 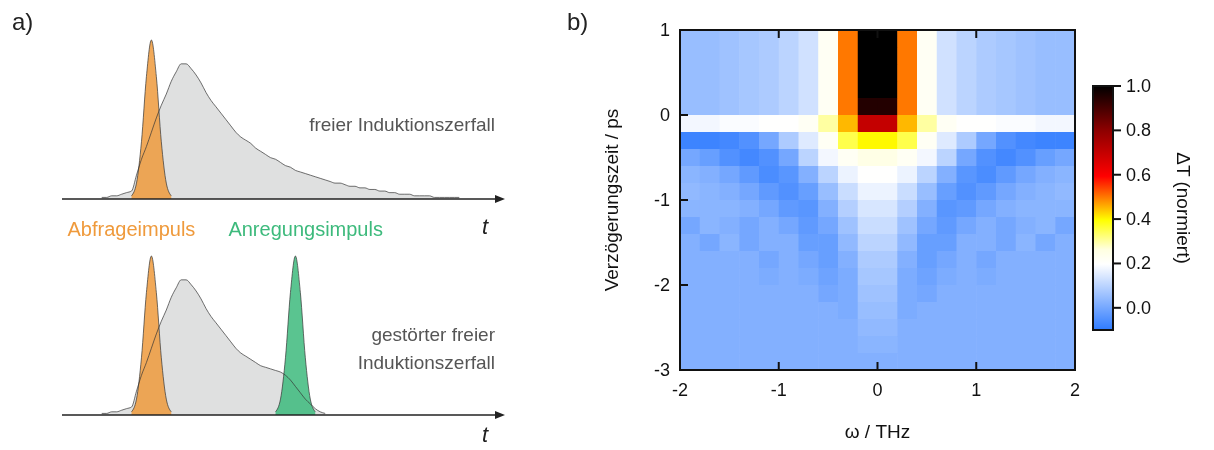 What do you see at coordinates (402, 124) in the screenshot?
I see `annotation: freier Induktionszerfall` at bounding box center [402, 124].